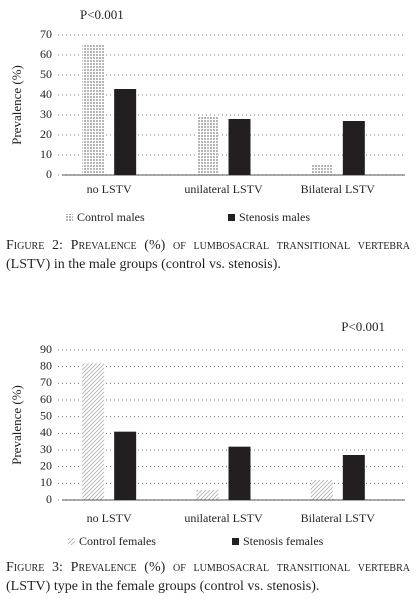 The width and height of the screenshot is (416, 599). What do you see at coordinates (283, 541) in the screenshot?
I see `legend-label: Stenosis females` at bounding box center [283, 541].